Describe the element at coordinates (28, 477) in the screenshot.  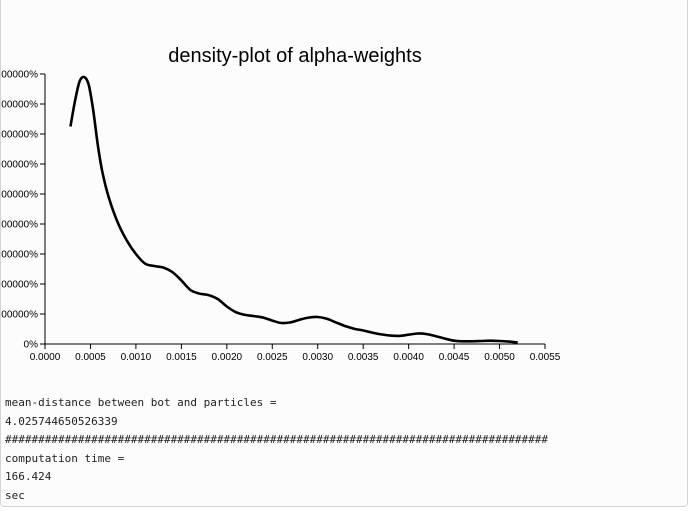
I see `computation-time-value: 166.424` at that location.